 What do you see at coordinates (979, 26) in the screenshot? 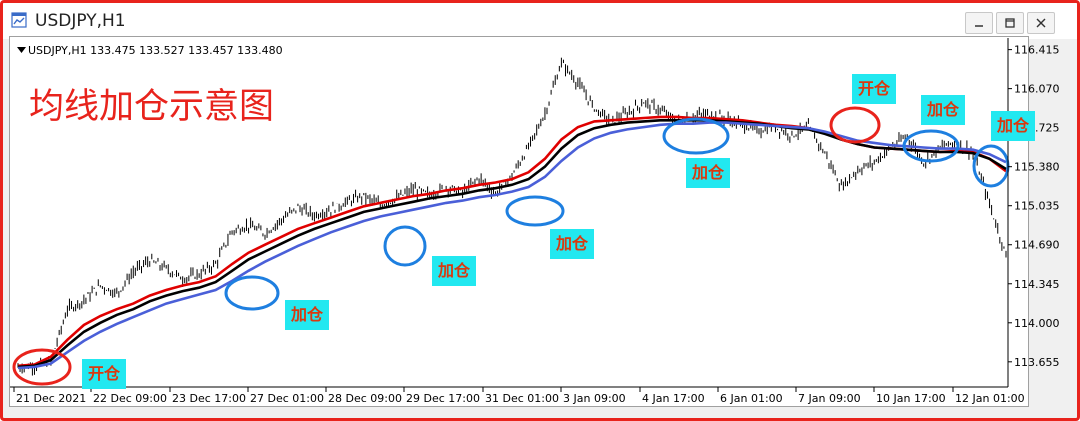
I see `minimize-icon` at bounding box center [979, 26].